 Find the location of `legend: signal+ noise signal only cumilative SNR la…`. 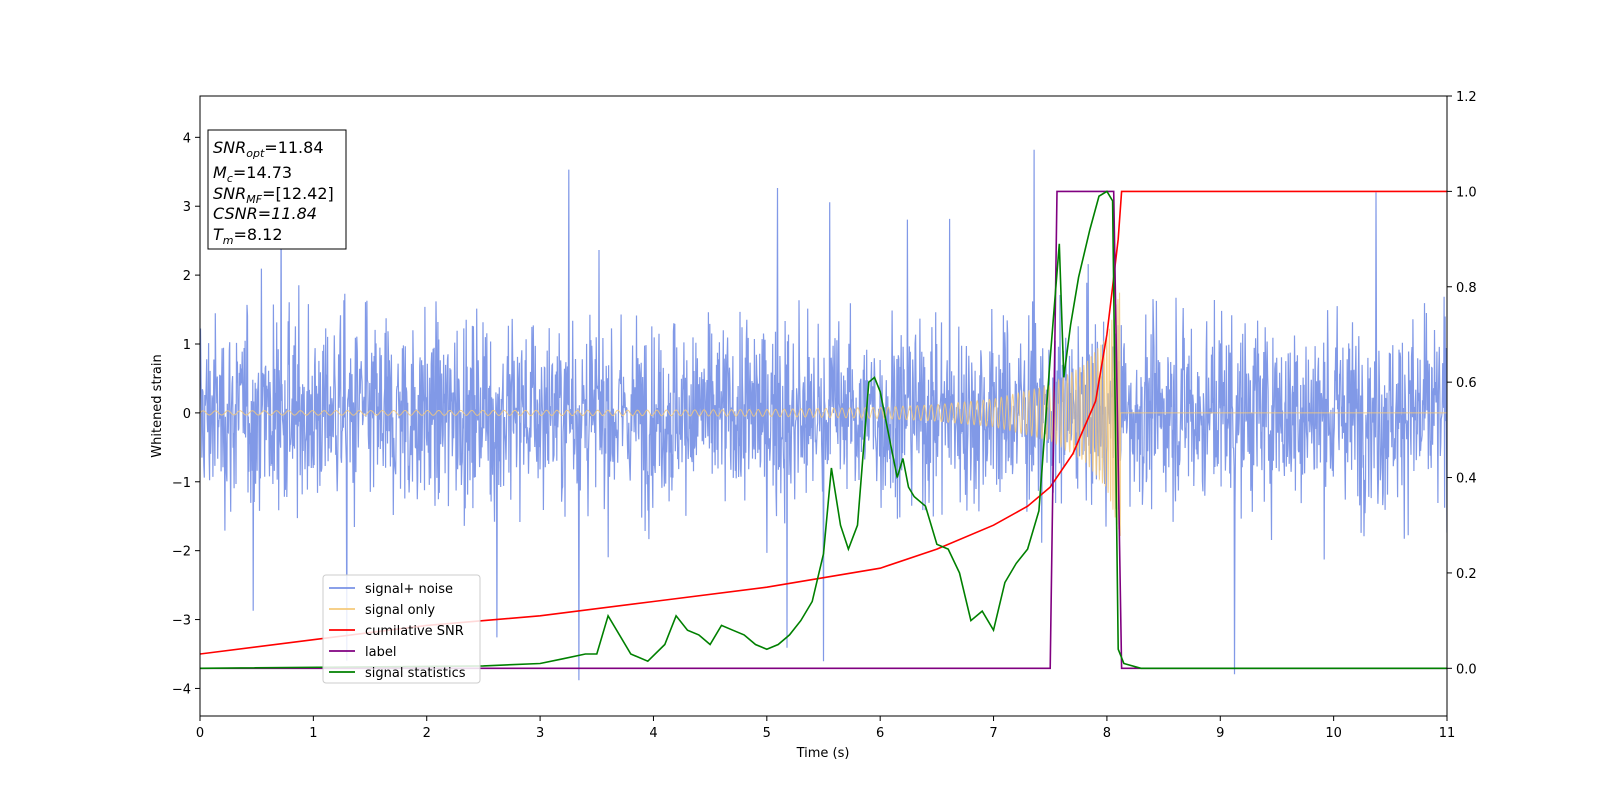

legend: signal+ noise signal only cumilative SNR la… is located at coordinates (401, 629).